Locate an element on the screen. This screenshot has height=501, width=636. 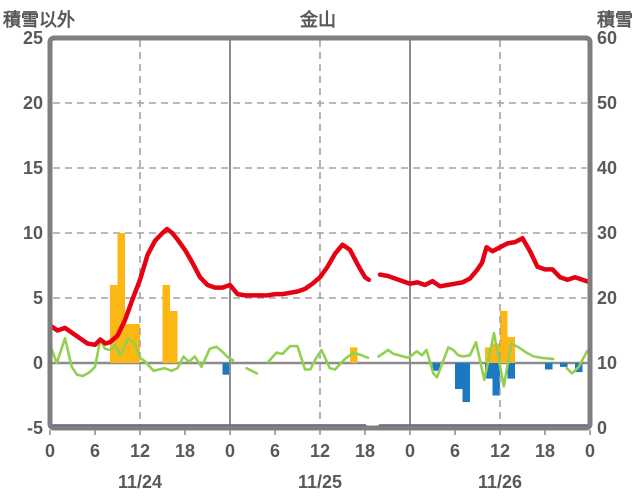
left-axis-tick-label: -5 is located at coordinates (35, 428).